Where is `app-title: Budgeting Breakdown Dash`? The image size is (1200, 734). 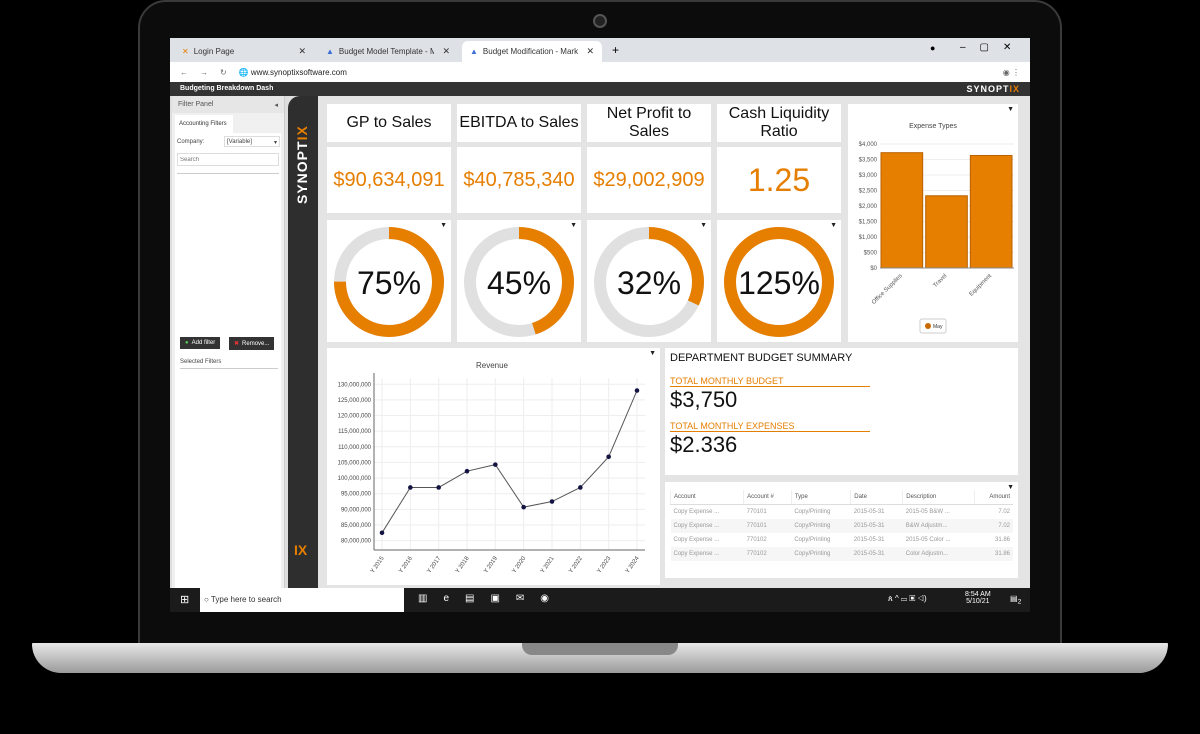
app-title: Budgeting Breakdown Dash is located at coordinates (227, 88).